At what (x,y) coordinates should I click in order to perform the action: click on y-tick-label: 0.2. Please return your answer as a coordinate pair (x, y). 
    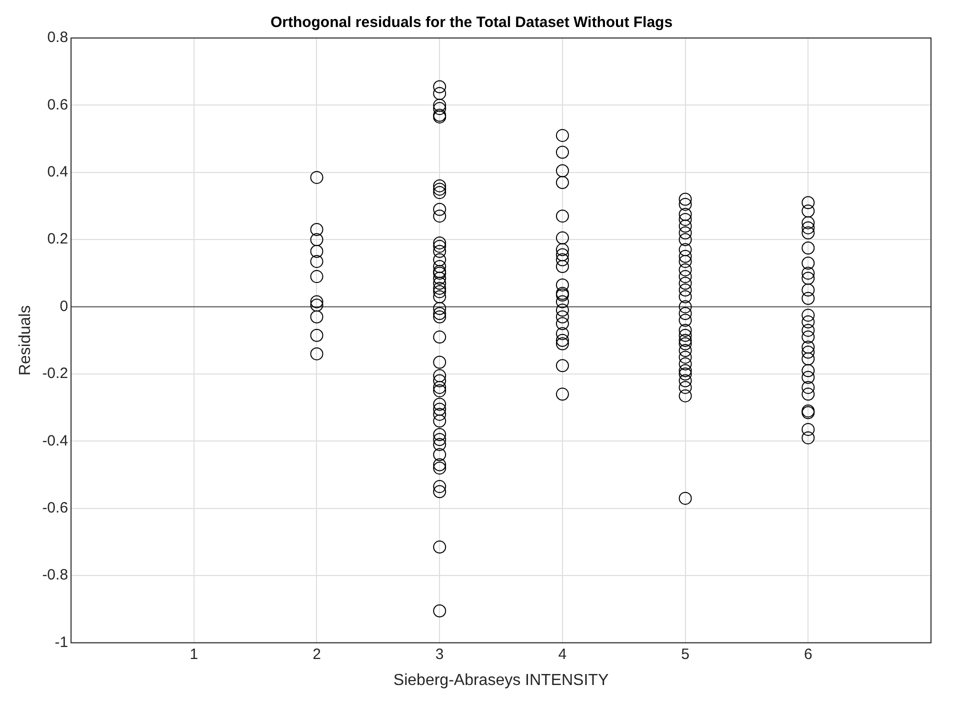
    Looking at the image, I should click on (57, 239).